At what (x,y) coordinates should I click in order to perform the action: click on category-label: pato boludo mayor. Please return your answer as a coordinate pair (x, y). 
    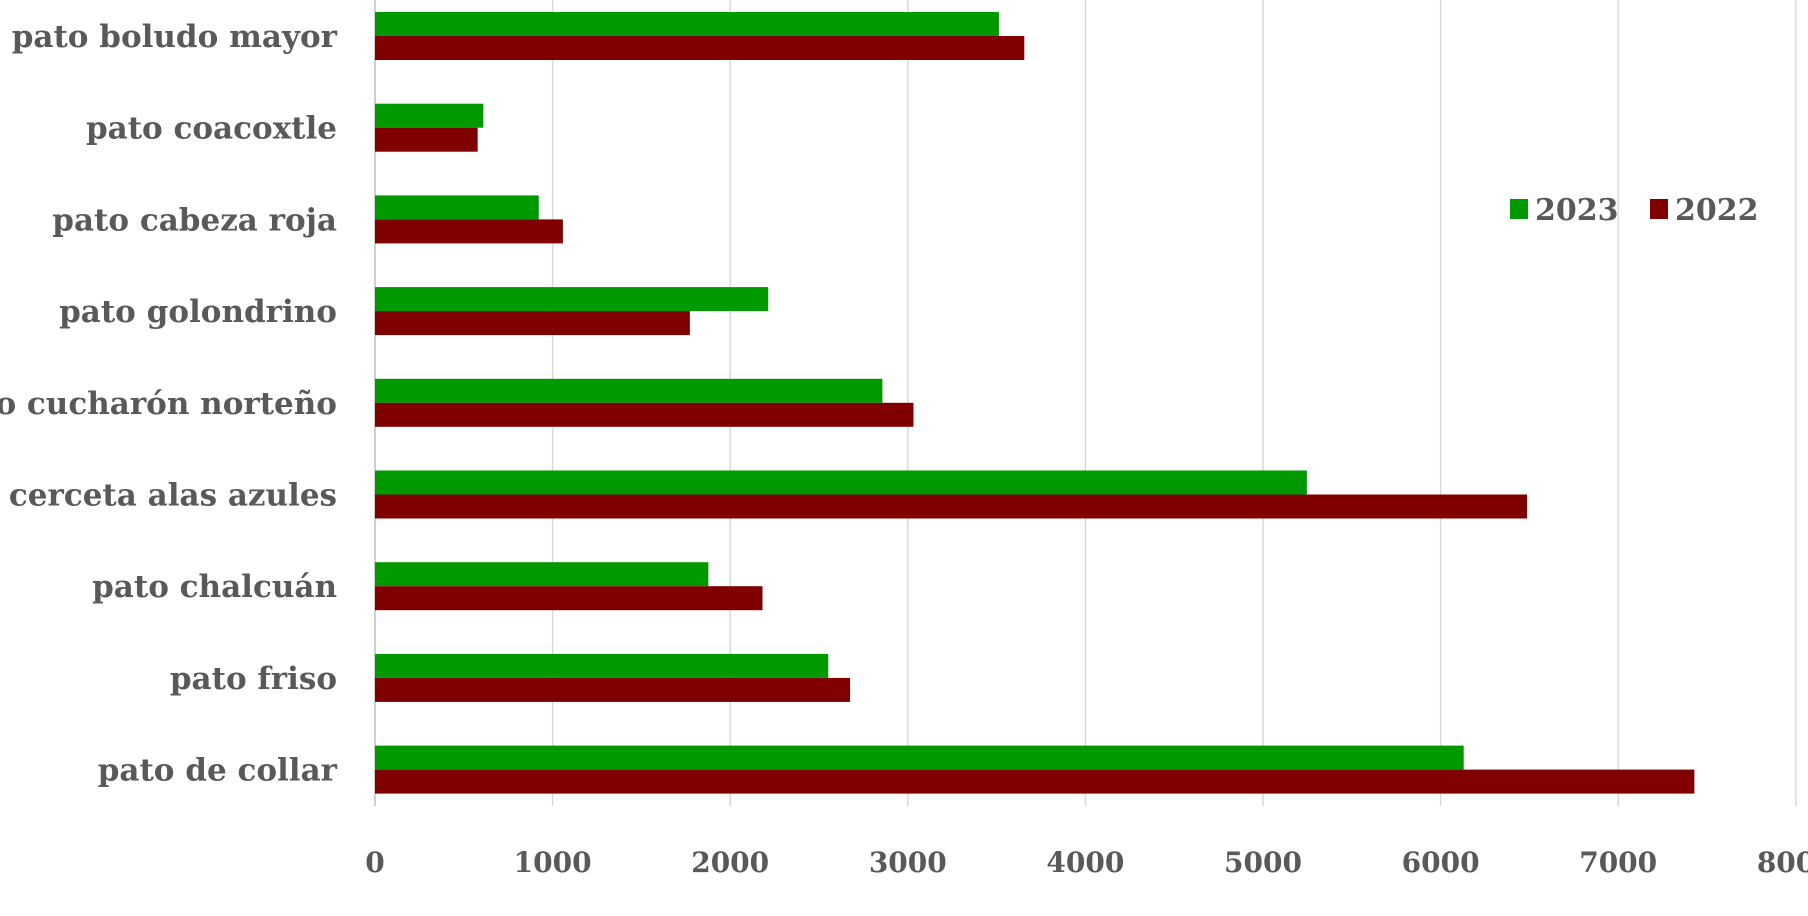
    Looking at the image, I should click on (175, 37).